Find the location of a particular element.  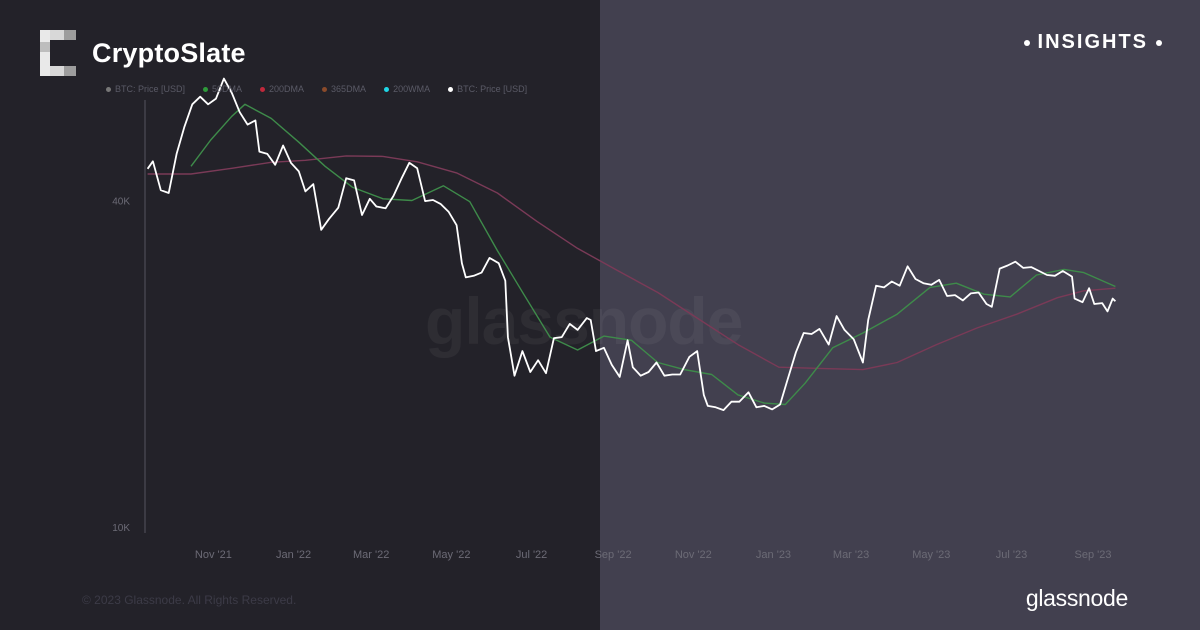

legend-label: 365DMA is located at coordinates (349, 89).